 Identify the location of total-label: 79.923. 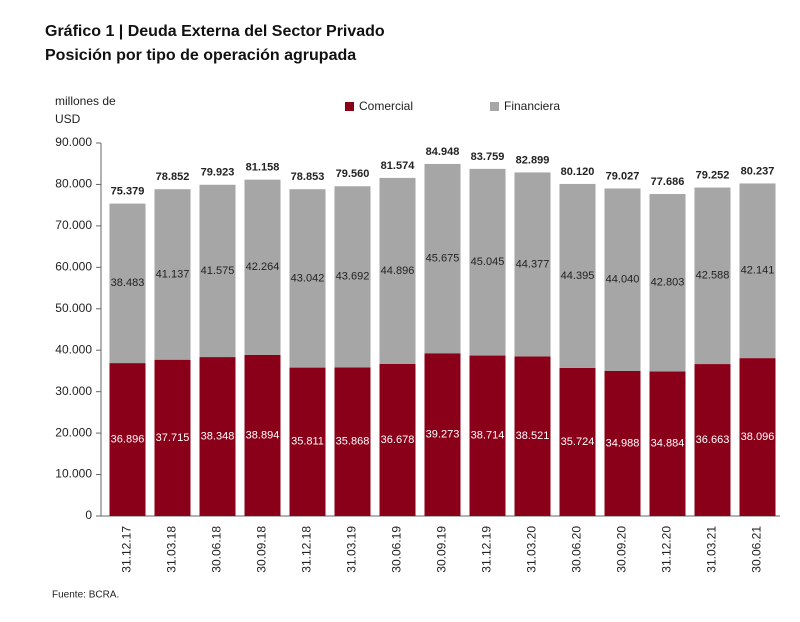
(218, 173).